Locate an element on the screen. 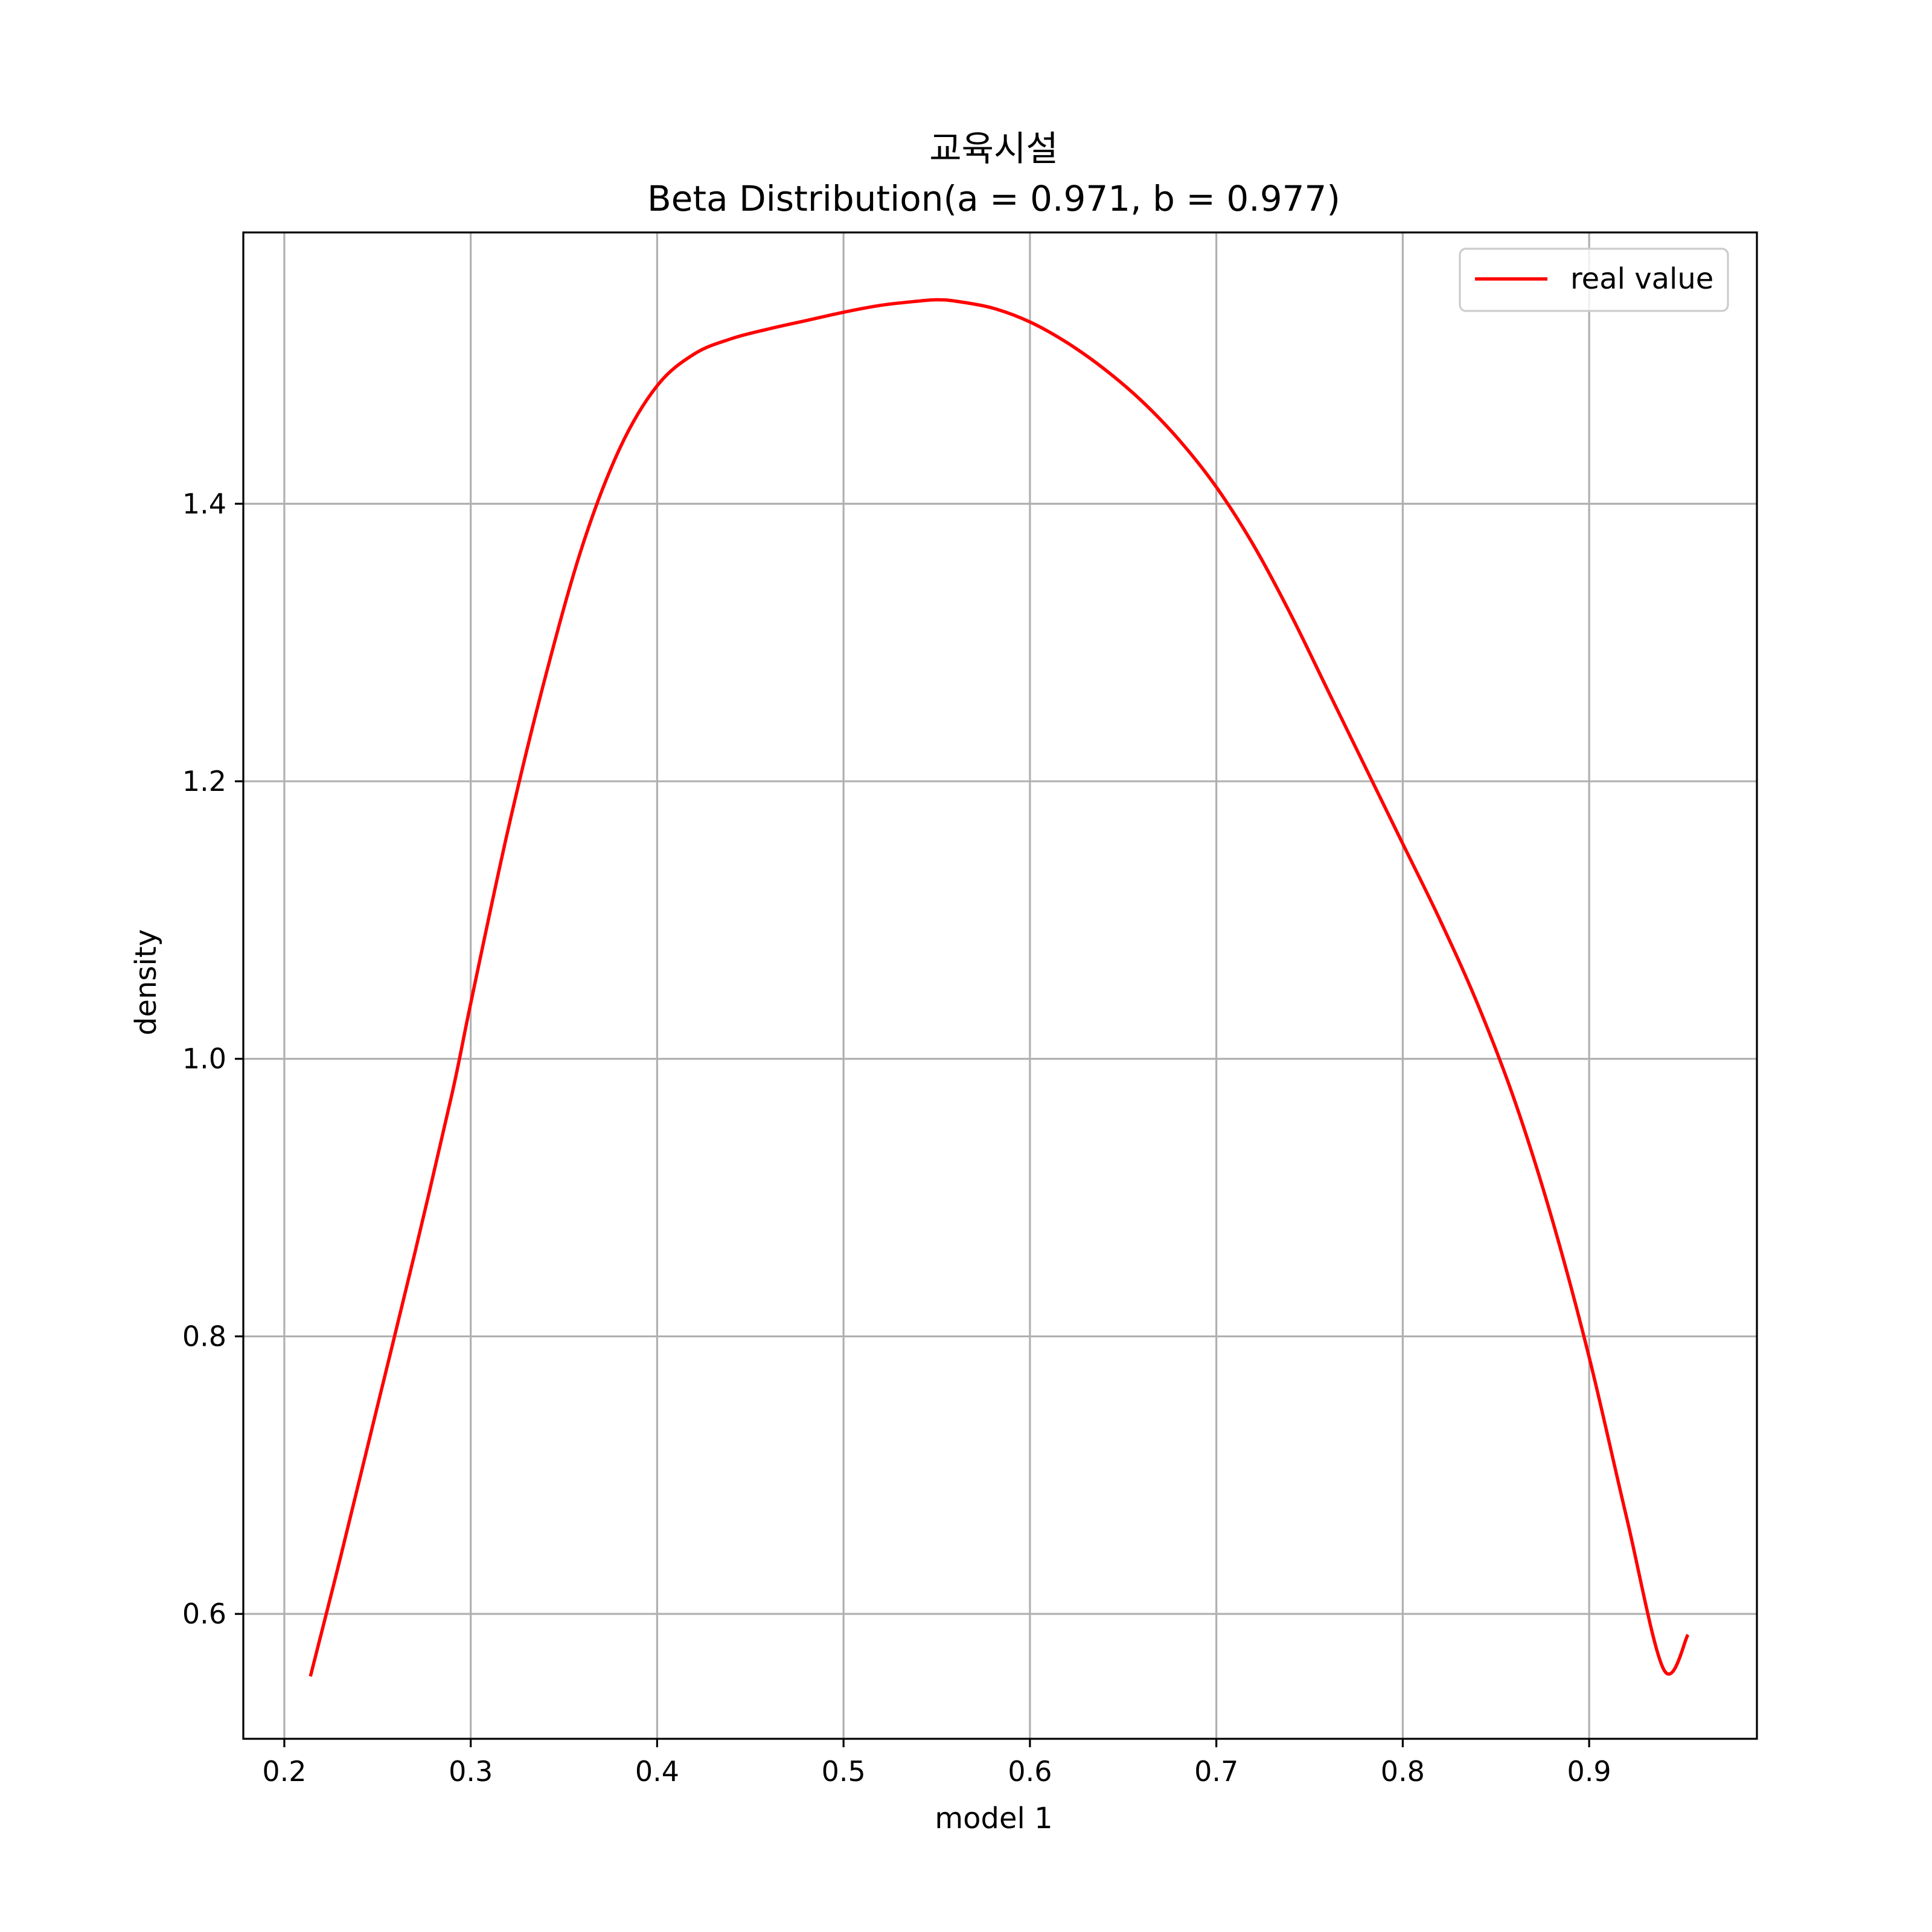 This screenshot has width=1932, height=1932. x-tick-label: 0.4 is located at coordinates (657, 1772).